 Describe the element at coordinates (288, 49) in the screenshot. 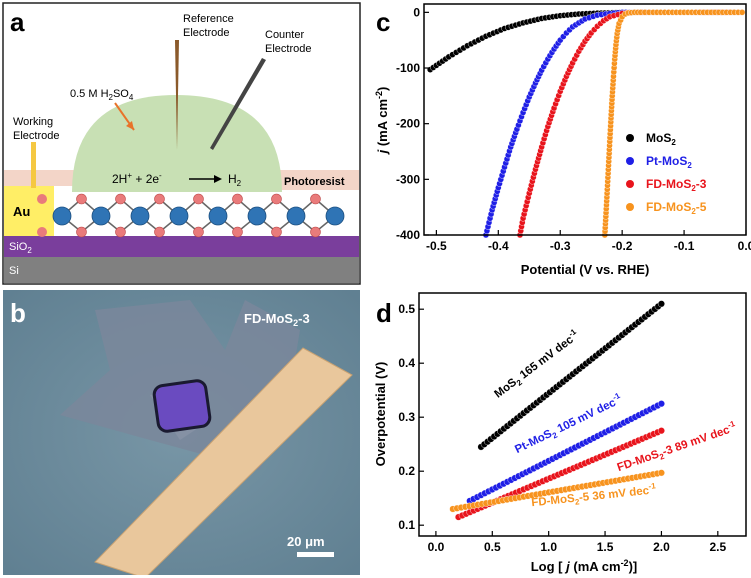

I see `counter-label-2: Electrode` at that location.